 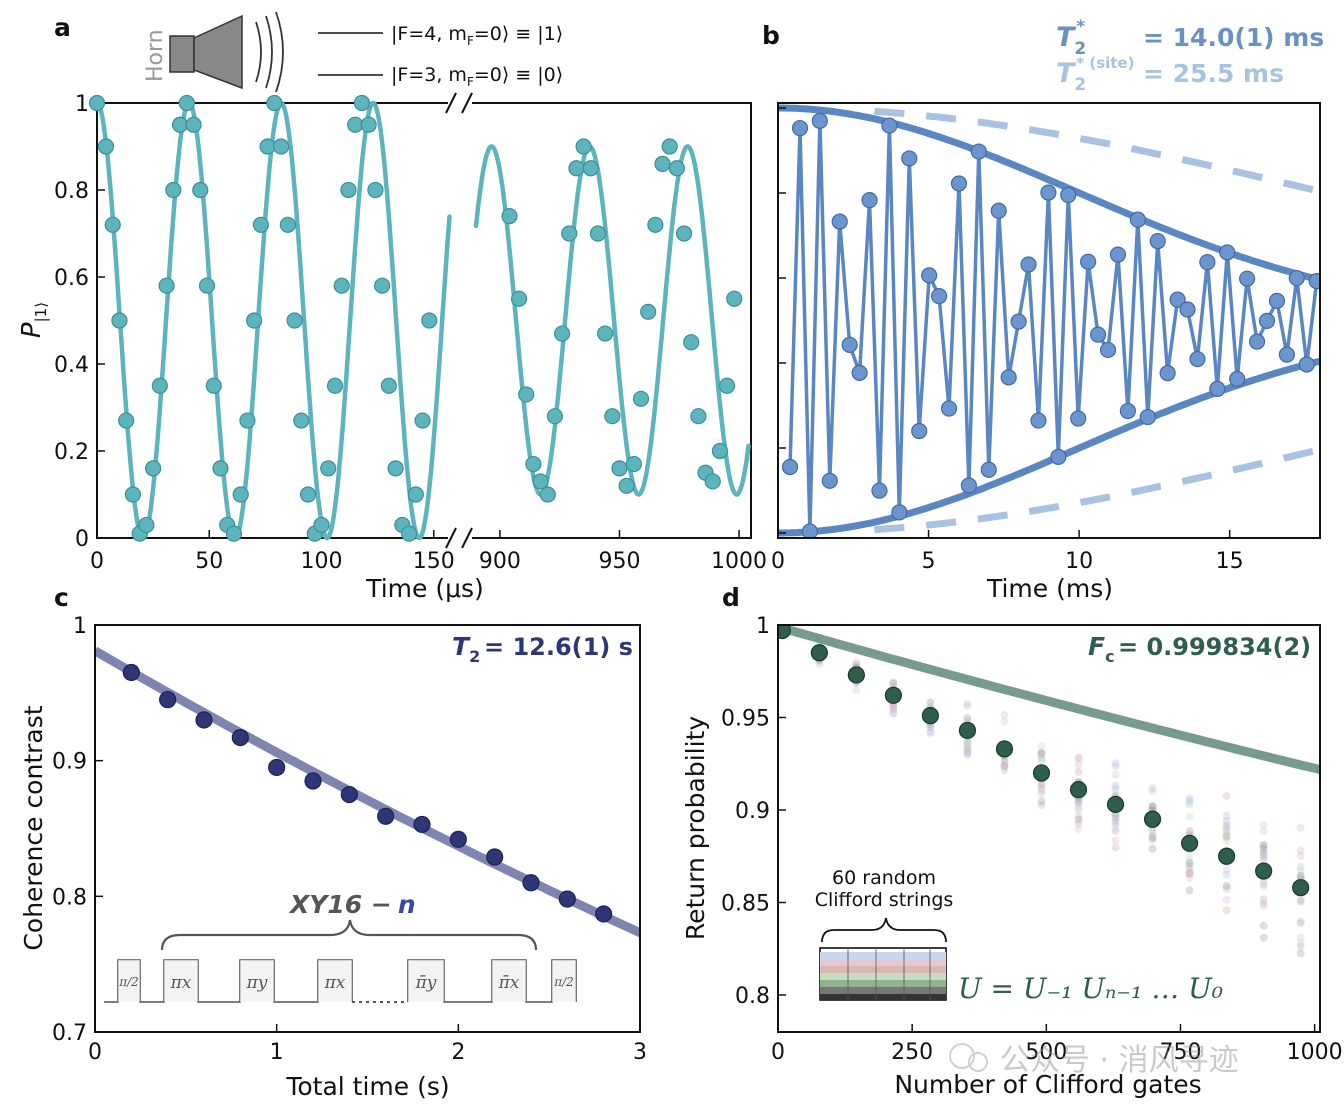 I want to click on y-tick-label-a: 1, so click(x=82, y=104).